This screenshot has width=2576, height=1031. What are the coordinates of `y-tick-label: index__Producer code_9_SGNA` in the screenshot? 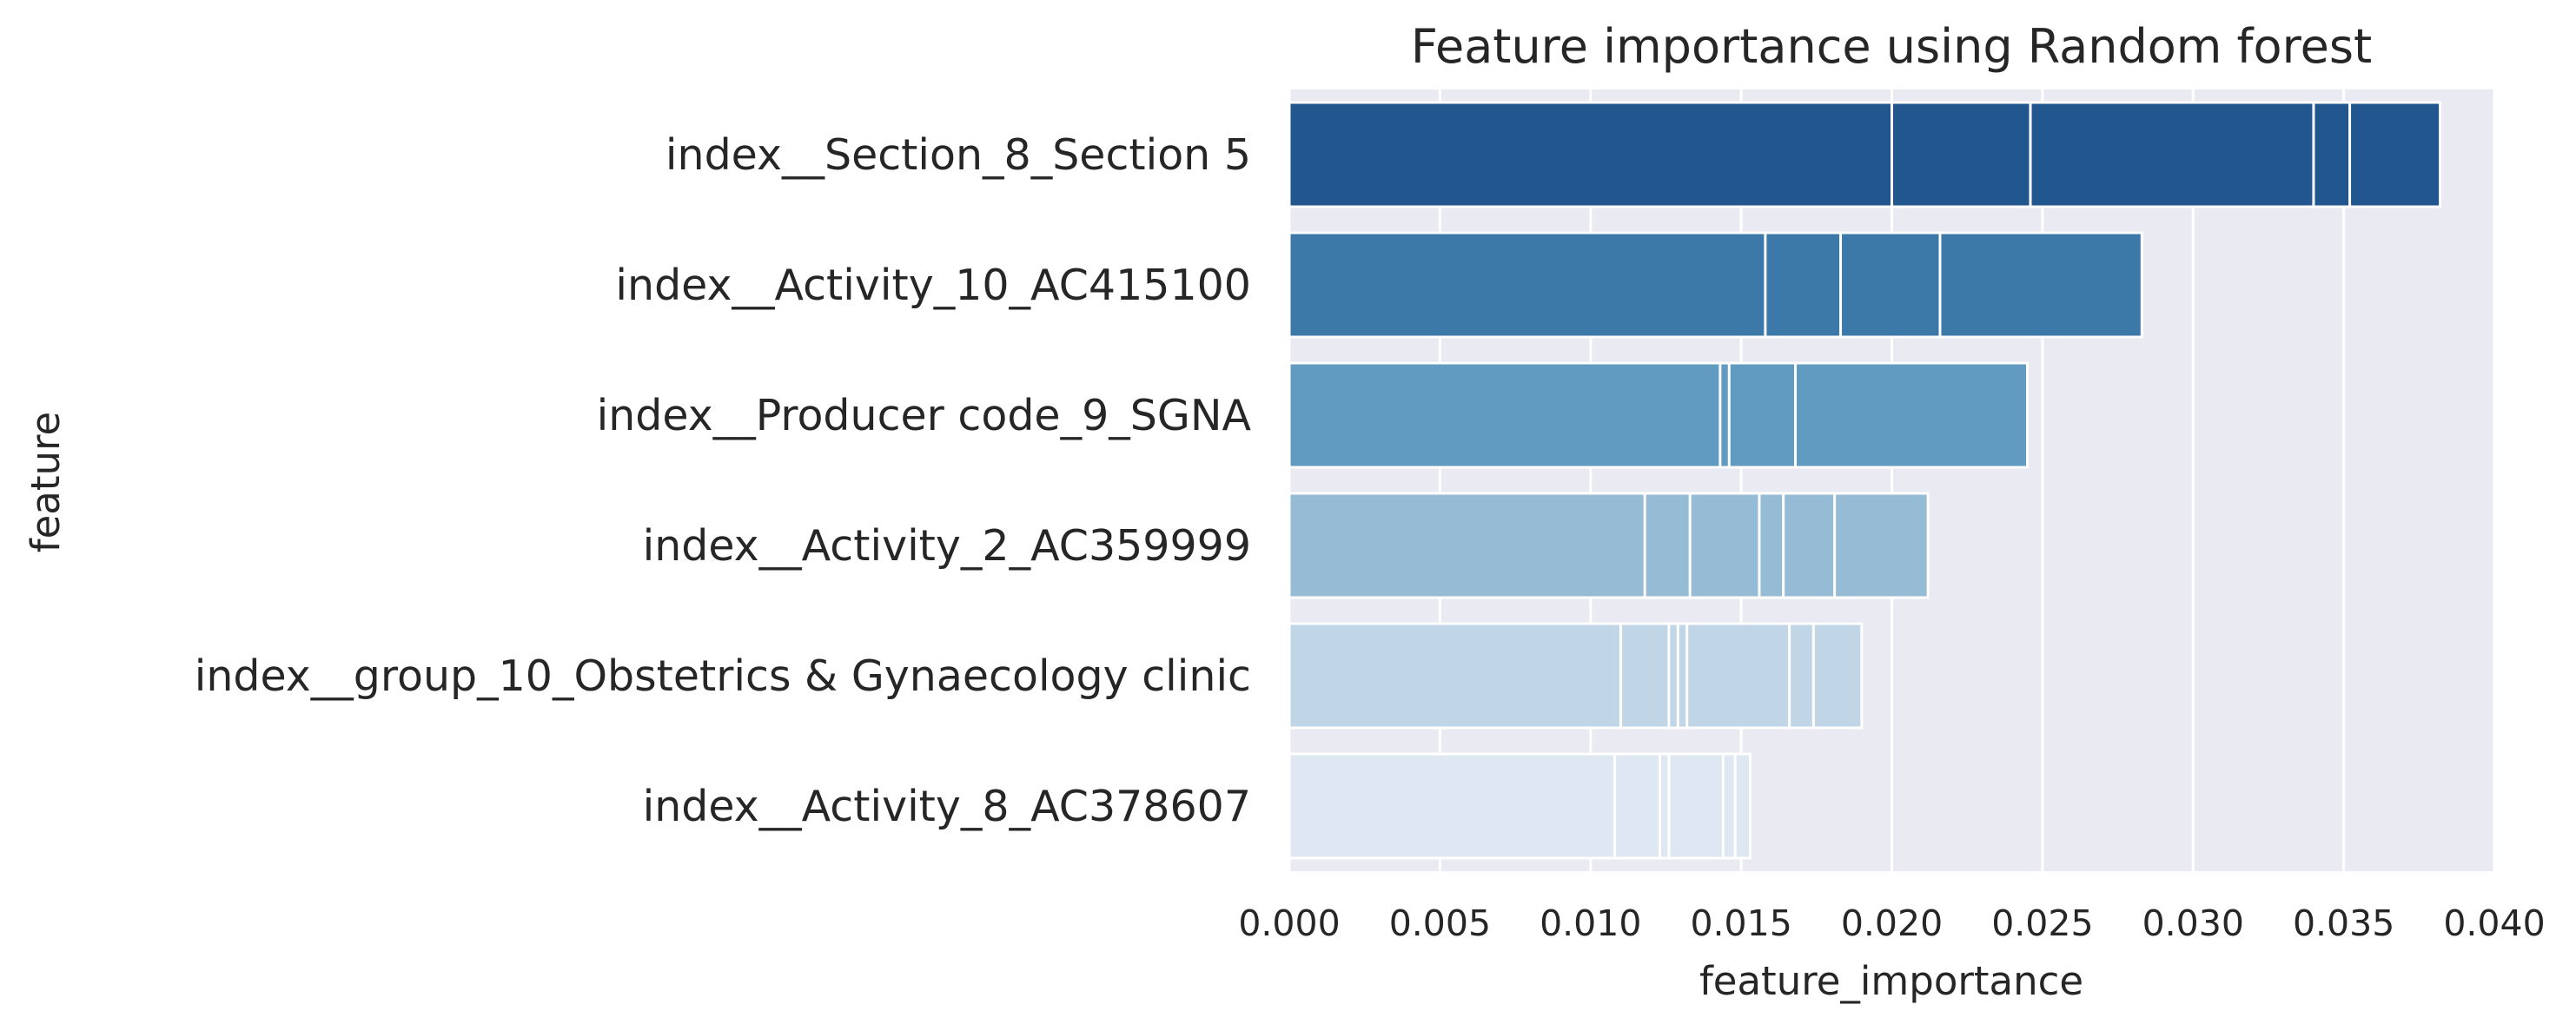 It's located at (924, 415).